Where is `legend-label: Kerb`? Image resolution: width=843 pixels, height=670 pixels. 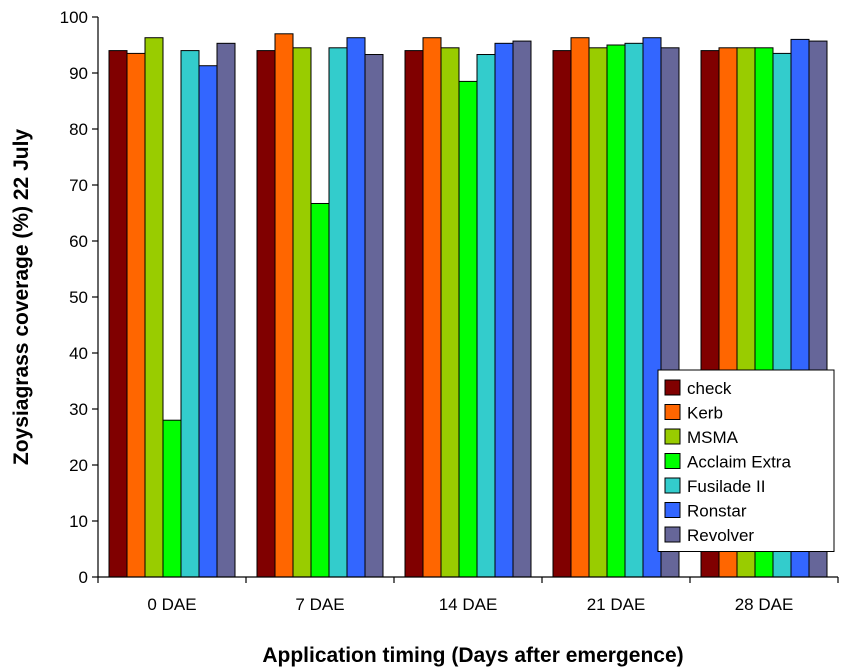
legend-label: Kerb is located at coordinates (705, 413).